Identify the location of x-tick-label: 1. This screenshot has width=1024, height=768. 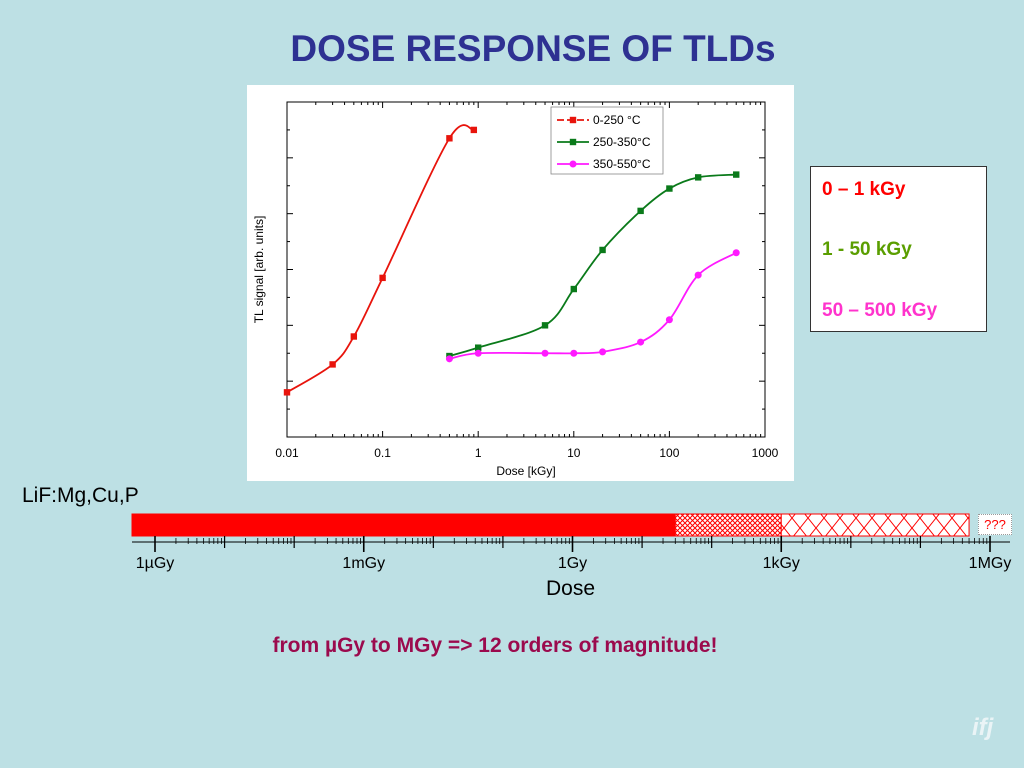
(478, 453).